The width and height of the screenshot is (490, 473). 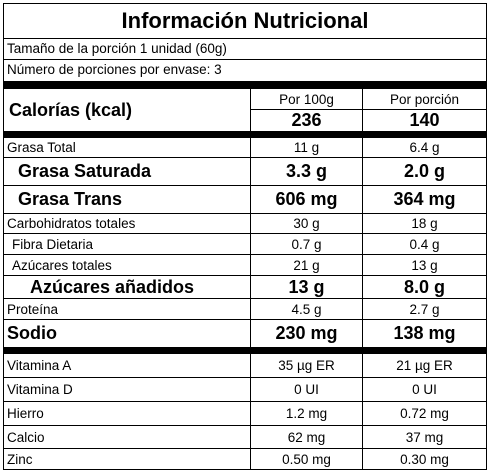 I want to click on vitamin-value-portion: 0.30 mg, so click(x=424, y=459).